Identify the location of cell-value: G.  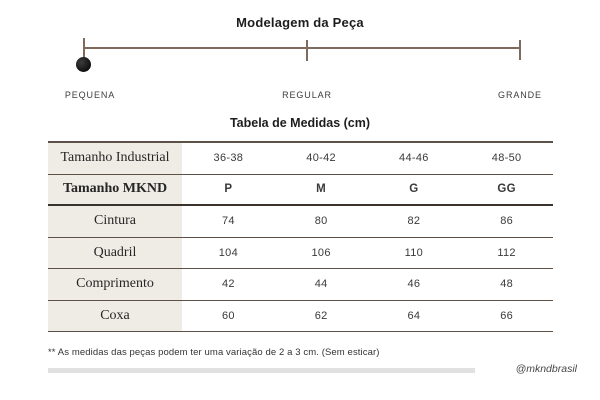
(414, 189).